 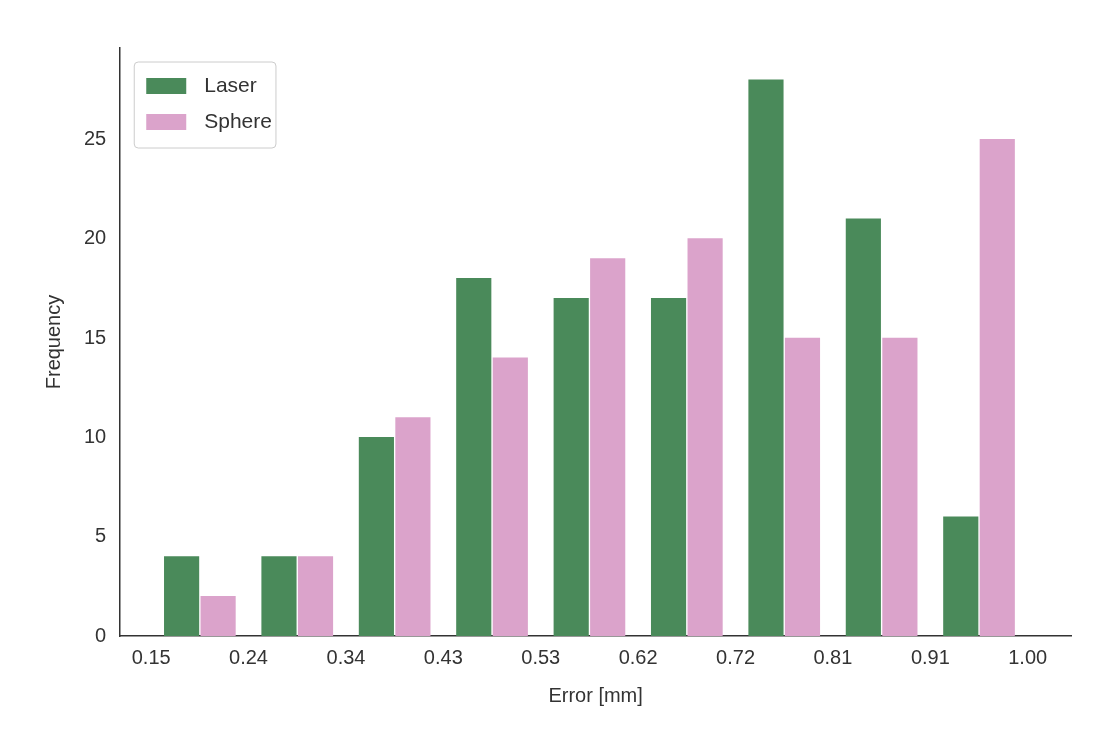 I want to click on y-tick-label: 10, so click(x=95, y=435).